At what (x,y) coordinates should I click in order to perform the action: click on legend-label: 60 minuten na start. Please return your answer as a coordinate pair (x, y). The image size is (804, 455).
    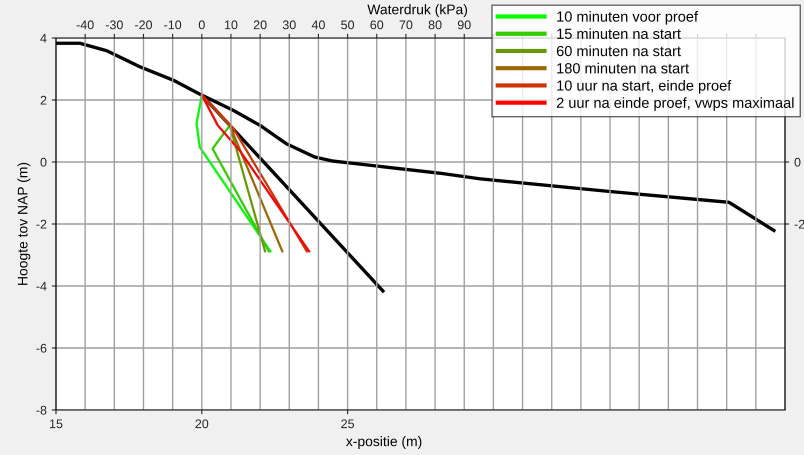
    Looking at the image, I should click on (618, 51).